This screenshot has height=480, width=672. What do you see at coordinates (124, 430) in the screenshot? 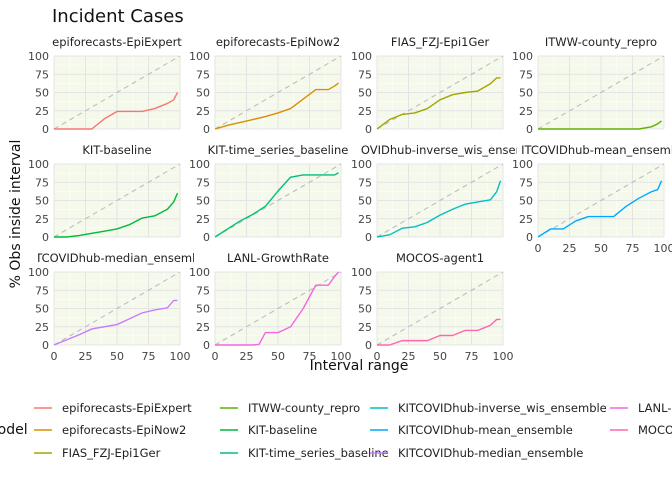
I see `legend-label: epiforecasts-EpiNow2` at bounding box center [124, 430].